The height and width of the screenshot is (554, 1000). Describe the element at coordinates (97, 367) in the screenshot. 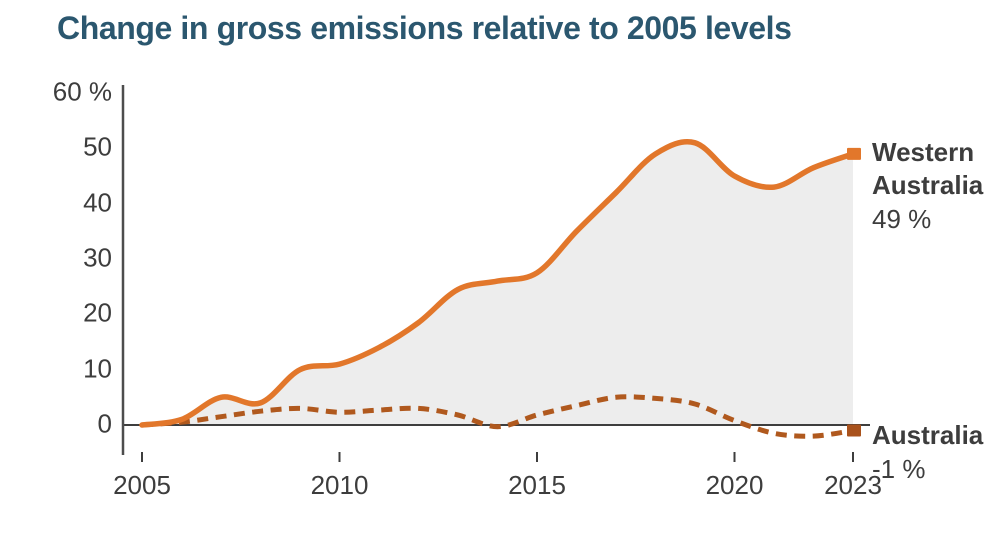

I see `y-tick-label-10: 10` at that location.